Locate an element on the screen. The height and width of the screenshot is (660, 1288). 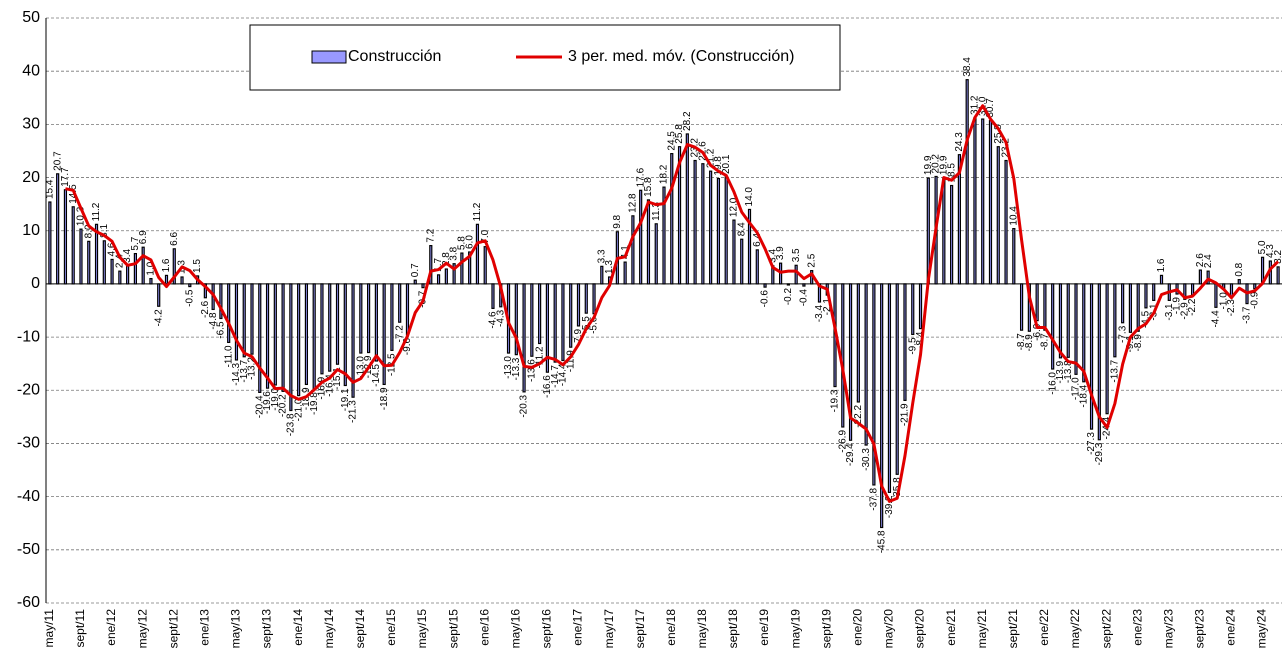
data-label: 12.0 is located at coordinates (734, 207).